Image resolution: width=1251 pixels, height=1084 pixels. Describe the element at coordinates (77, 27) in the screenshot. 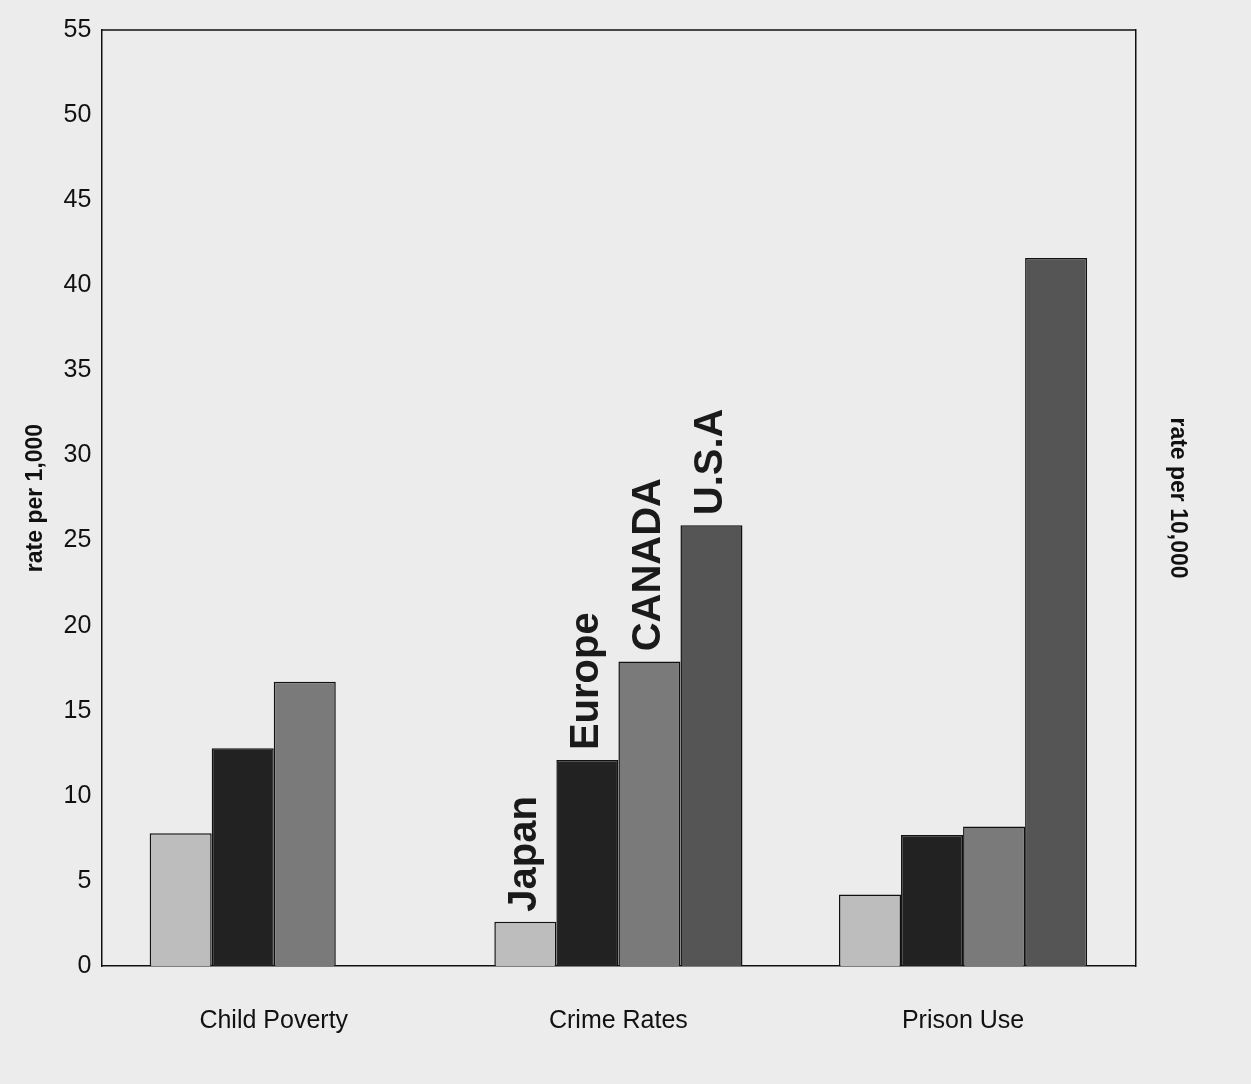

I see `y-tick-label: 55` at that location.